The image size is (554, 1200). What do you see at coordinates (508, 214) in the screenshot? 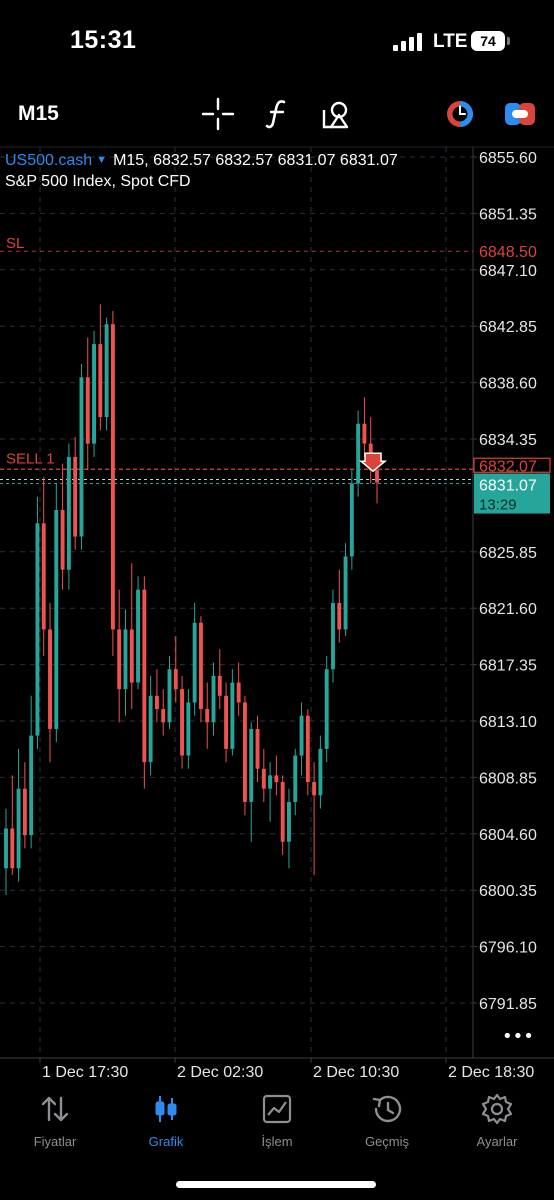
I see `price-tick-label: 6851.35` at bounding box center [508, 214].